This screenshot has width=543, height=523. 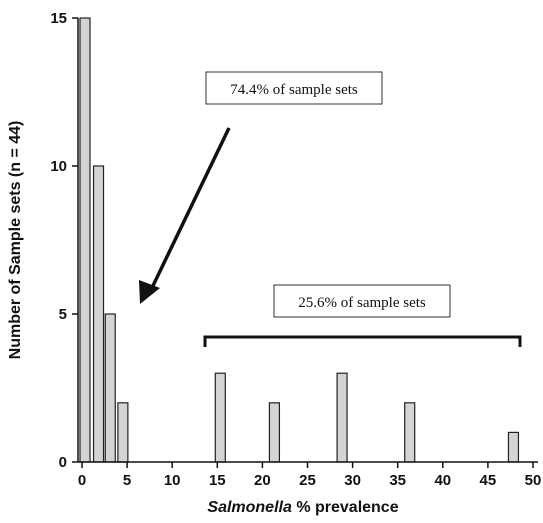 I want to click on y-tick-label-2: 10, so click(x=58, y=166).